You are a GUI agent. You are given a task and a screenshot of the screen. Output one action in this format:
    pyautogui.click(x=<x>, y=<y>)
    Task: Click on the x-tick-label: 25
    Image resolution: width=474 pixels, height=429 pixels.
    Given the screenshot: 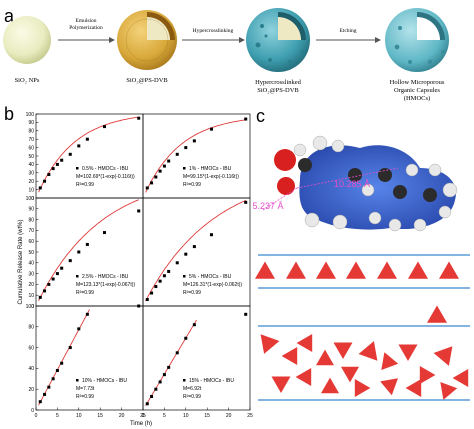 What is the action you would take?
    pyautogui.click(x=250, y=416)
    